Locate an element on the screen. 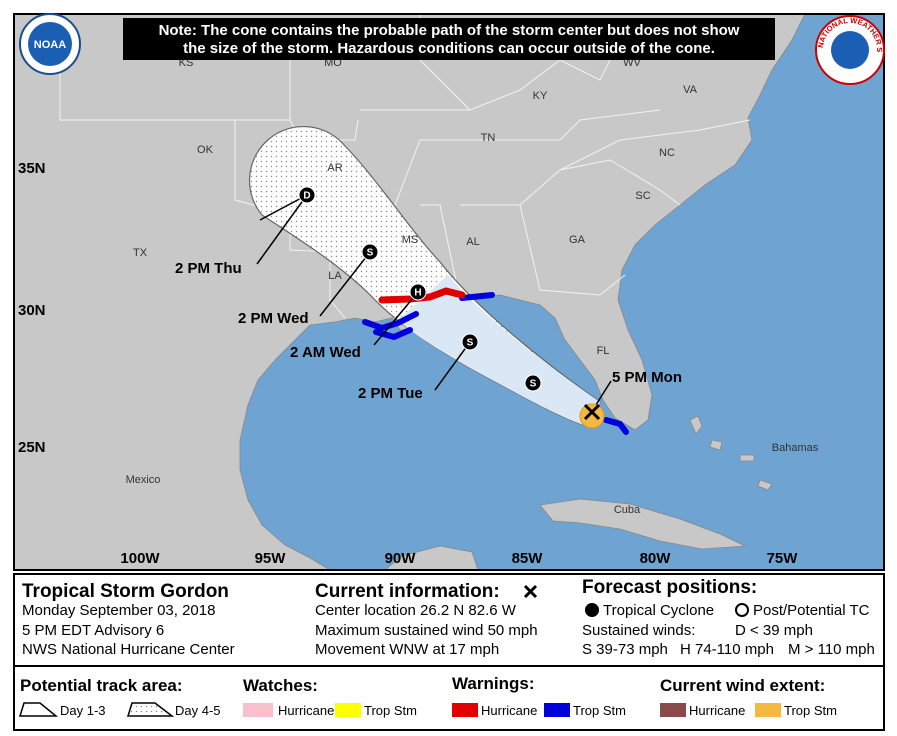  place-label: TX is located at coordinates (140, 253).